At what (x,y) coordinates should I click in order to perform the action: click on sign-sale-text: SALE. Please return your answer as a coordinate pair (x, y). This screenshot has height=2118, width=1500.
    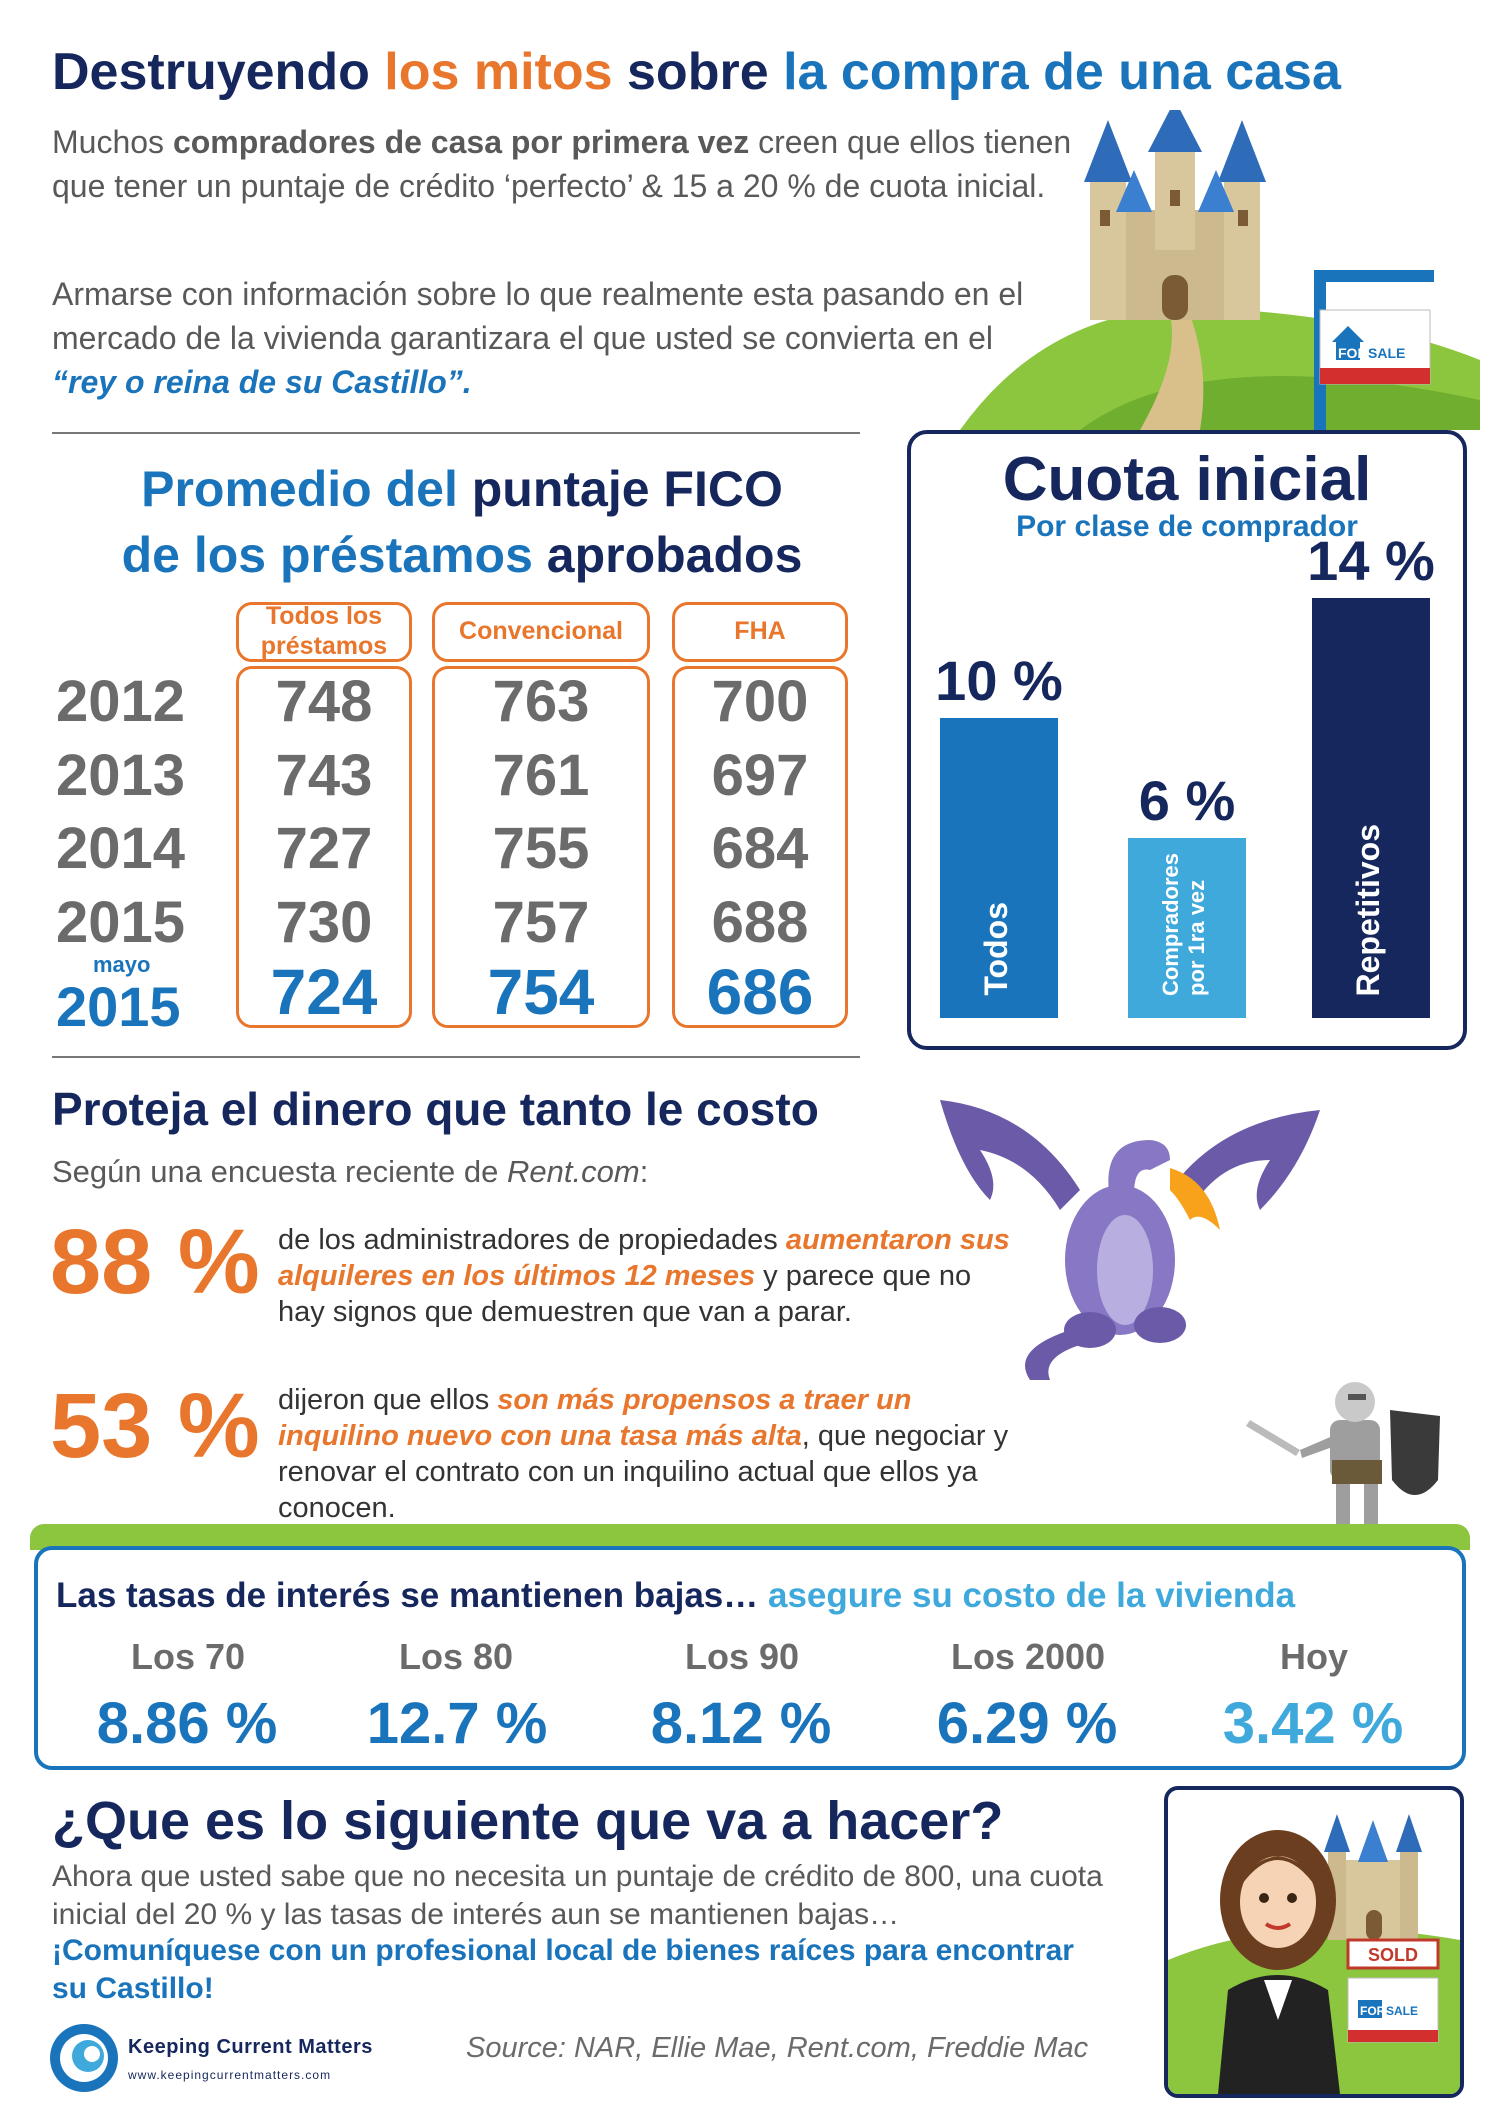
    Looking at the image, I should click on (1386, 353).